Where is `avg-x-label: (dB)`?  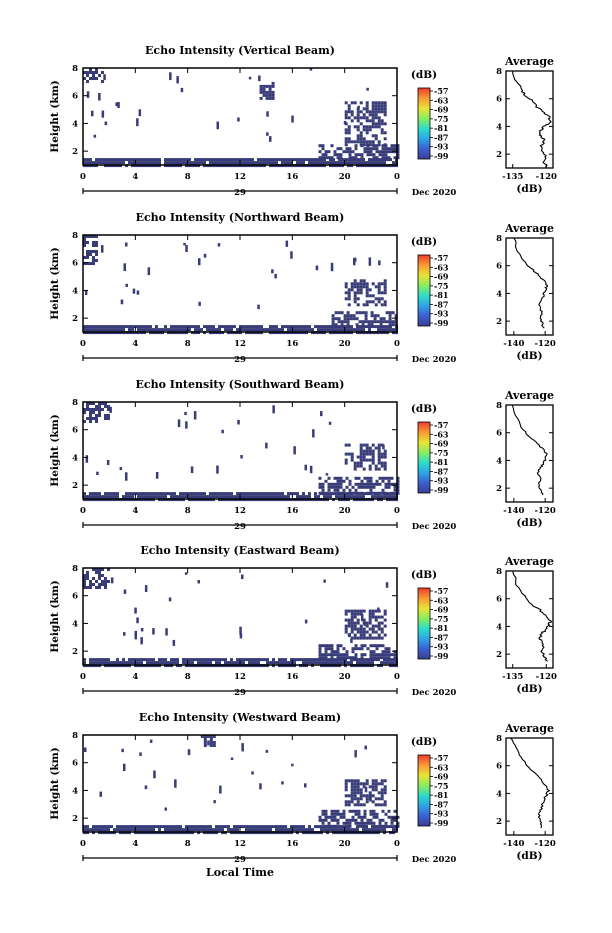 avg-x-label: (dB) is located at coordinates (529, 356).